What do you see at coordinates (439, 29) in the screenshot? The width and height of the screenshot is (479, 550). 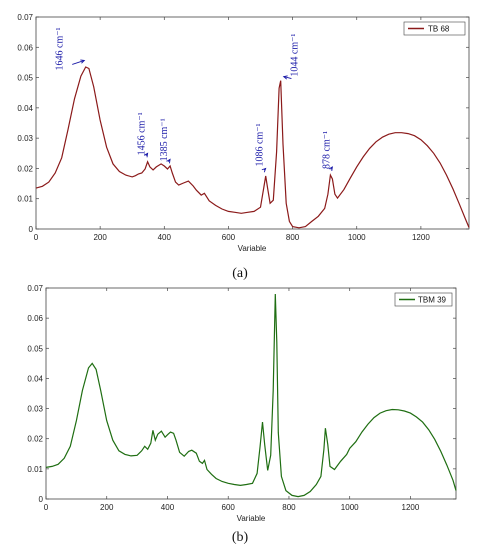 I see `legend-label-a: TB 68` at bounding box center [439, 29].